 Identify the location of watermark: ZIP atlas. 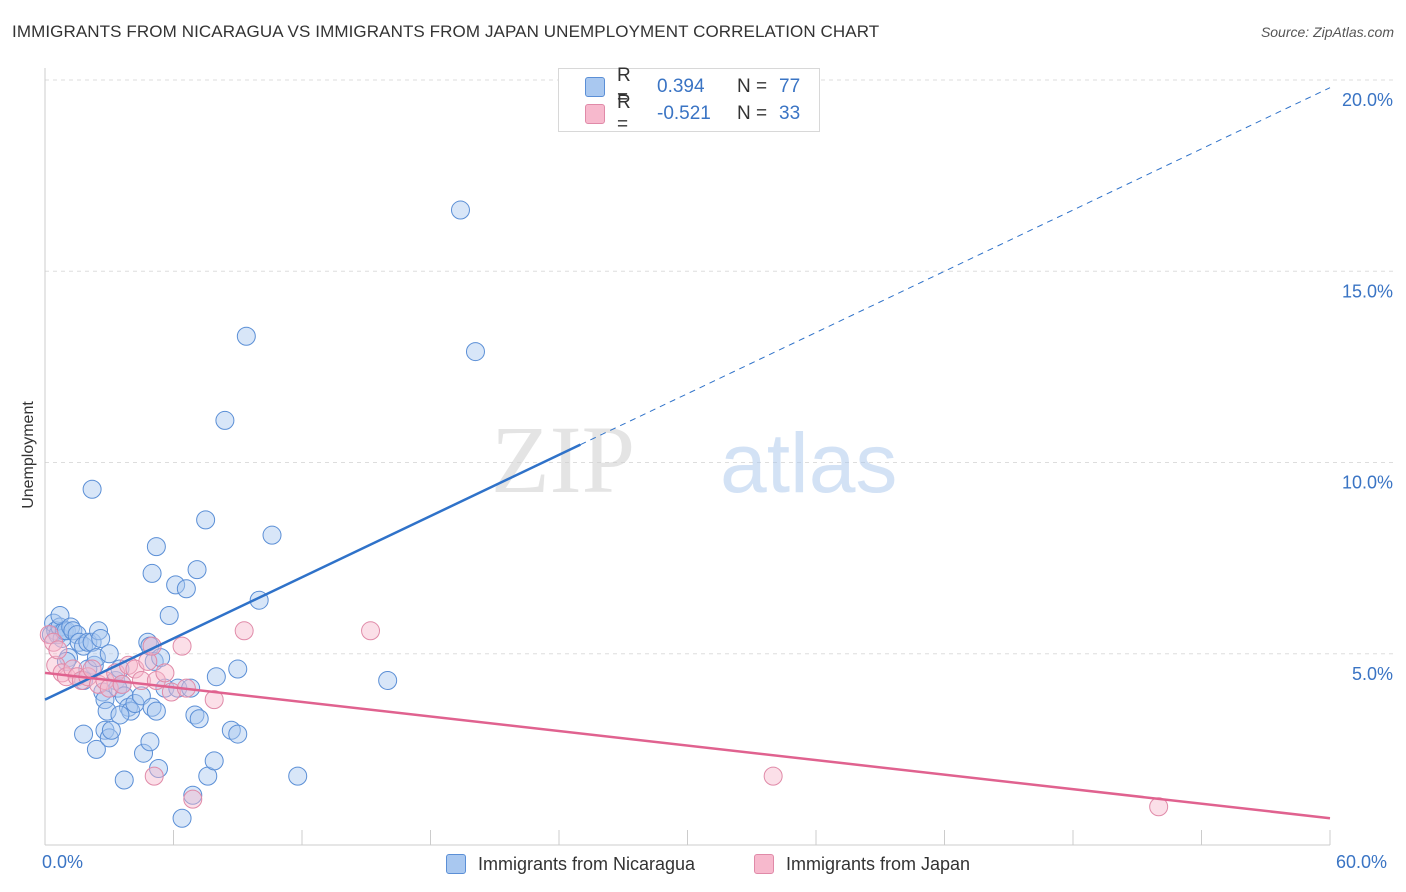
(694, 459).